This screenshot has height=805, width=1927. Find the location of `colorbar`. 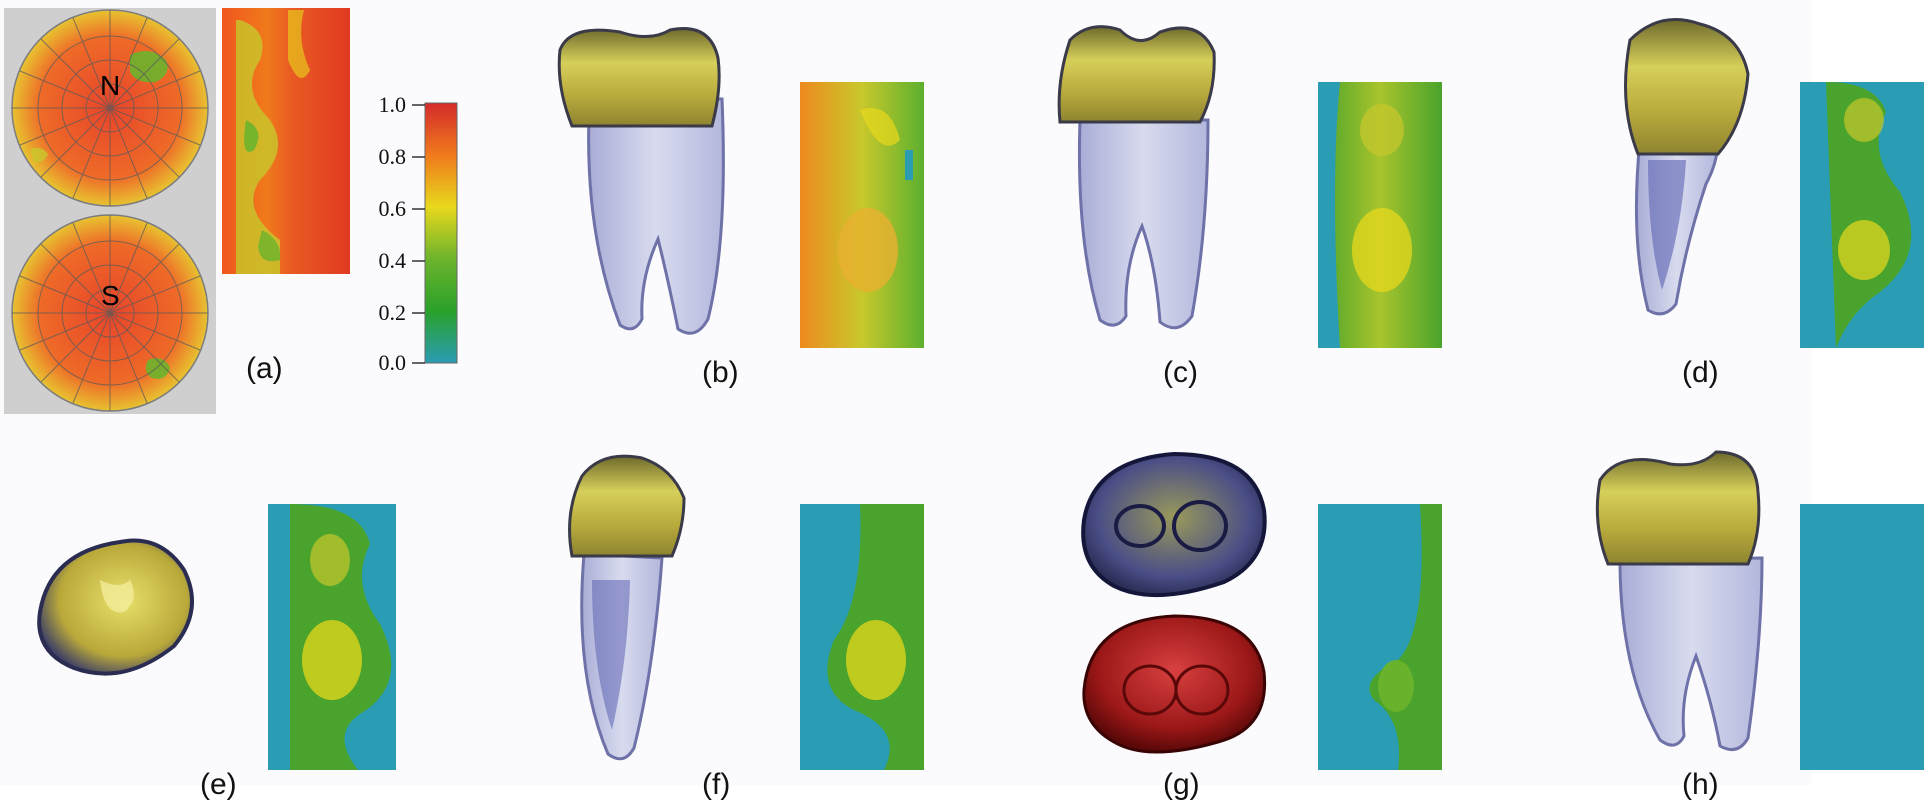

colorbar is located at coordinates (435, 233).